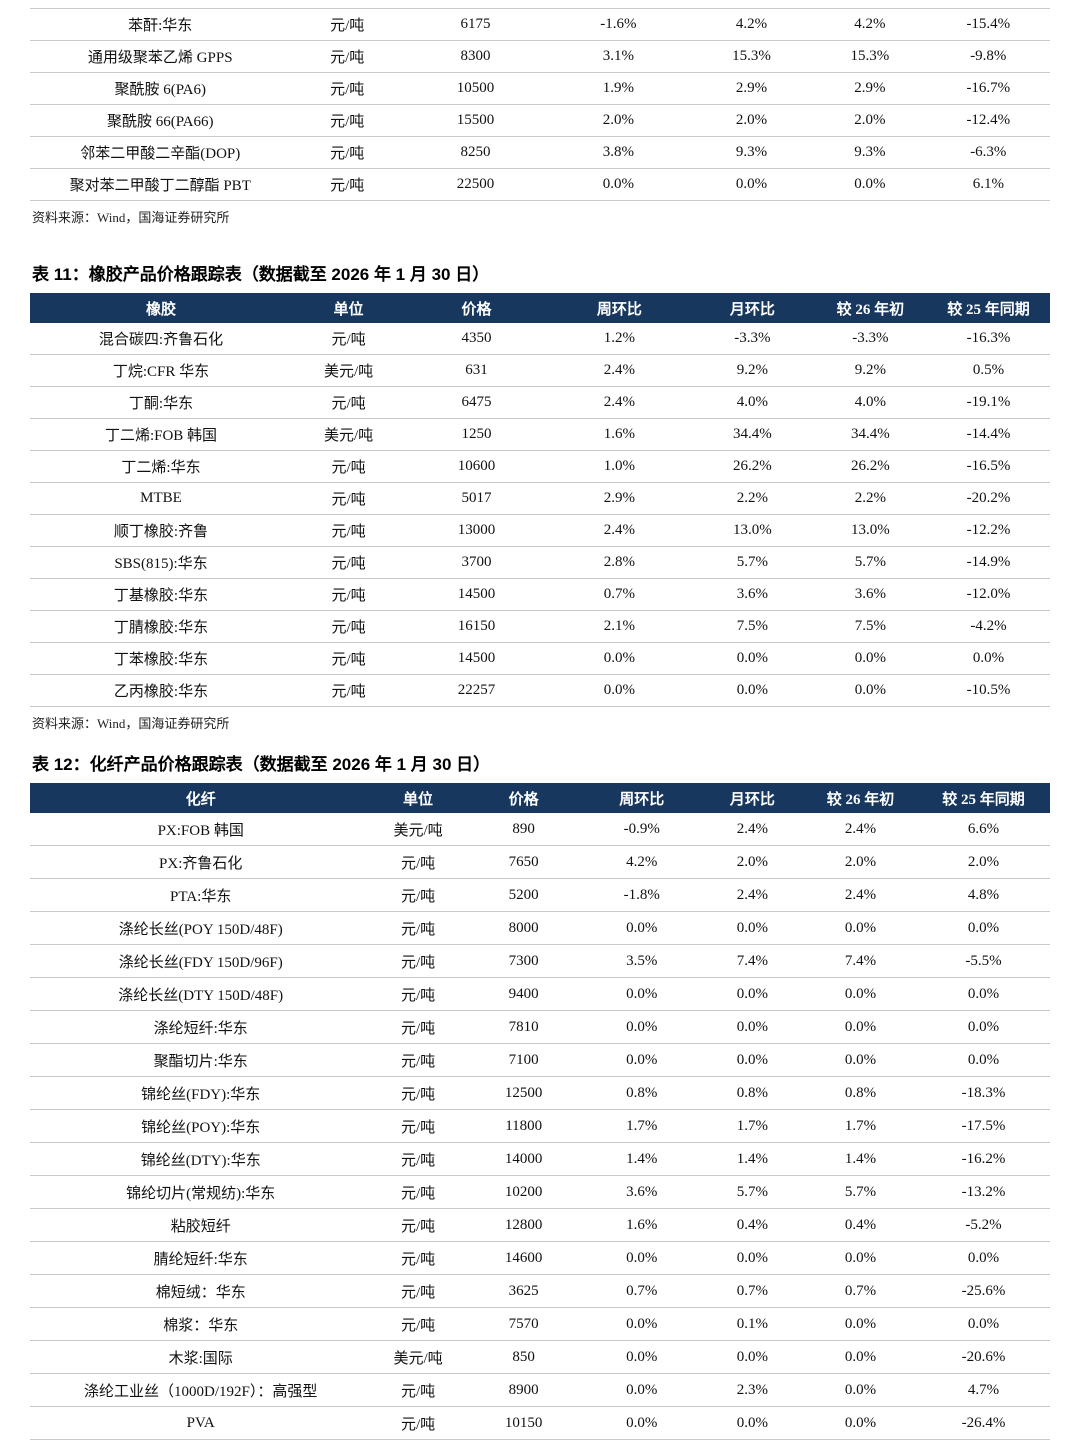 Image resolution: width=1080 pixels, height=1443 pixels. Describe the element at coordinates (619, 562) in the screenshot. I see `value-cell: 2.8%` at that location.